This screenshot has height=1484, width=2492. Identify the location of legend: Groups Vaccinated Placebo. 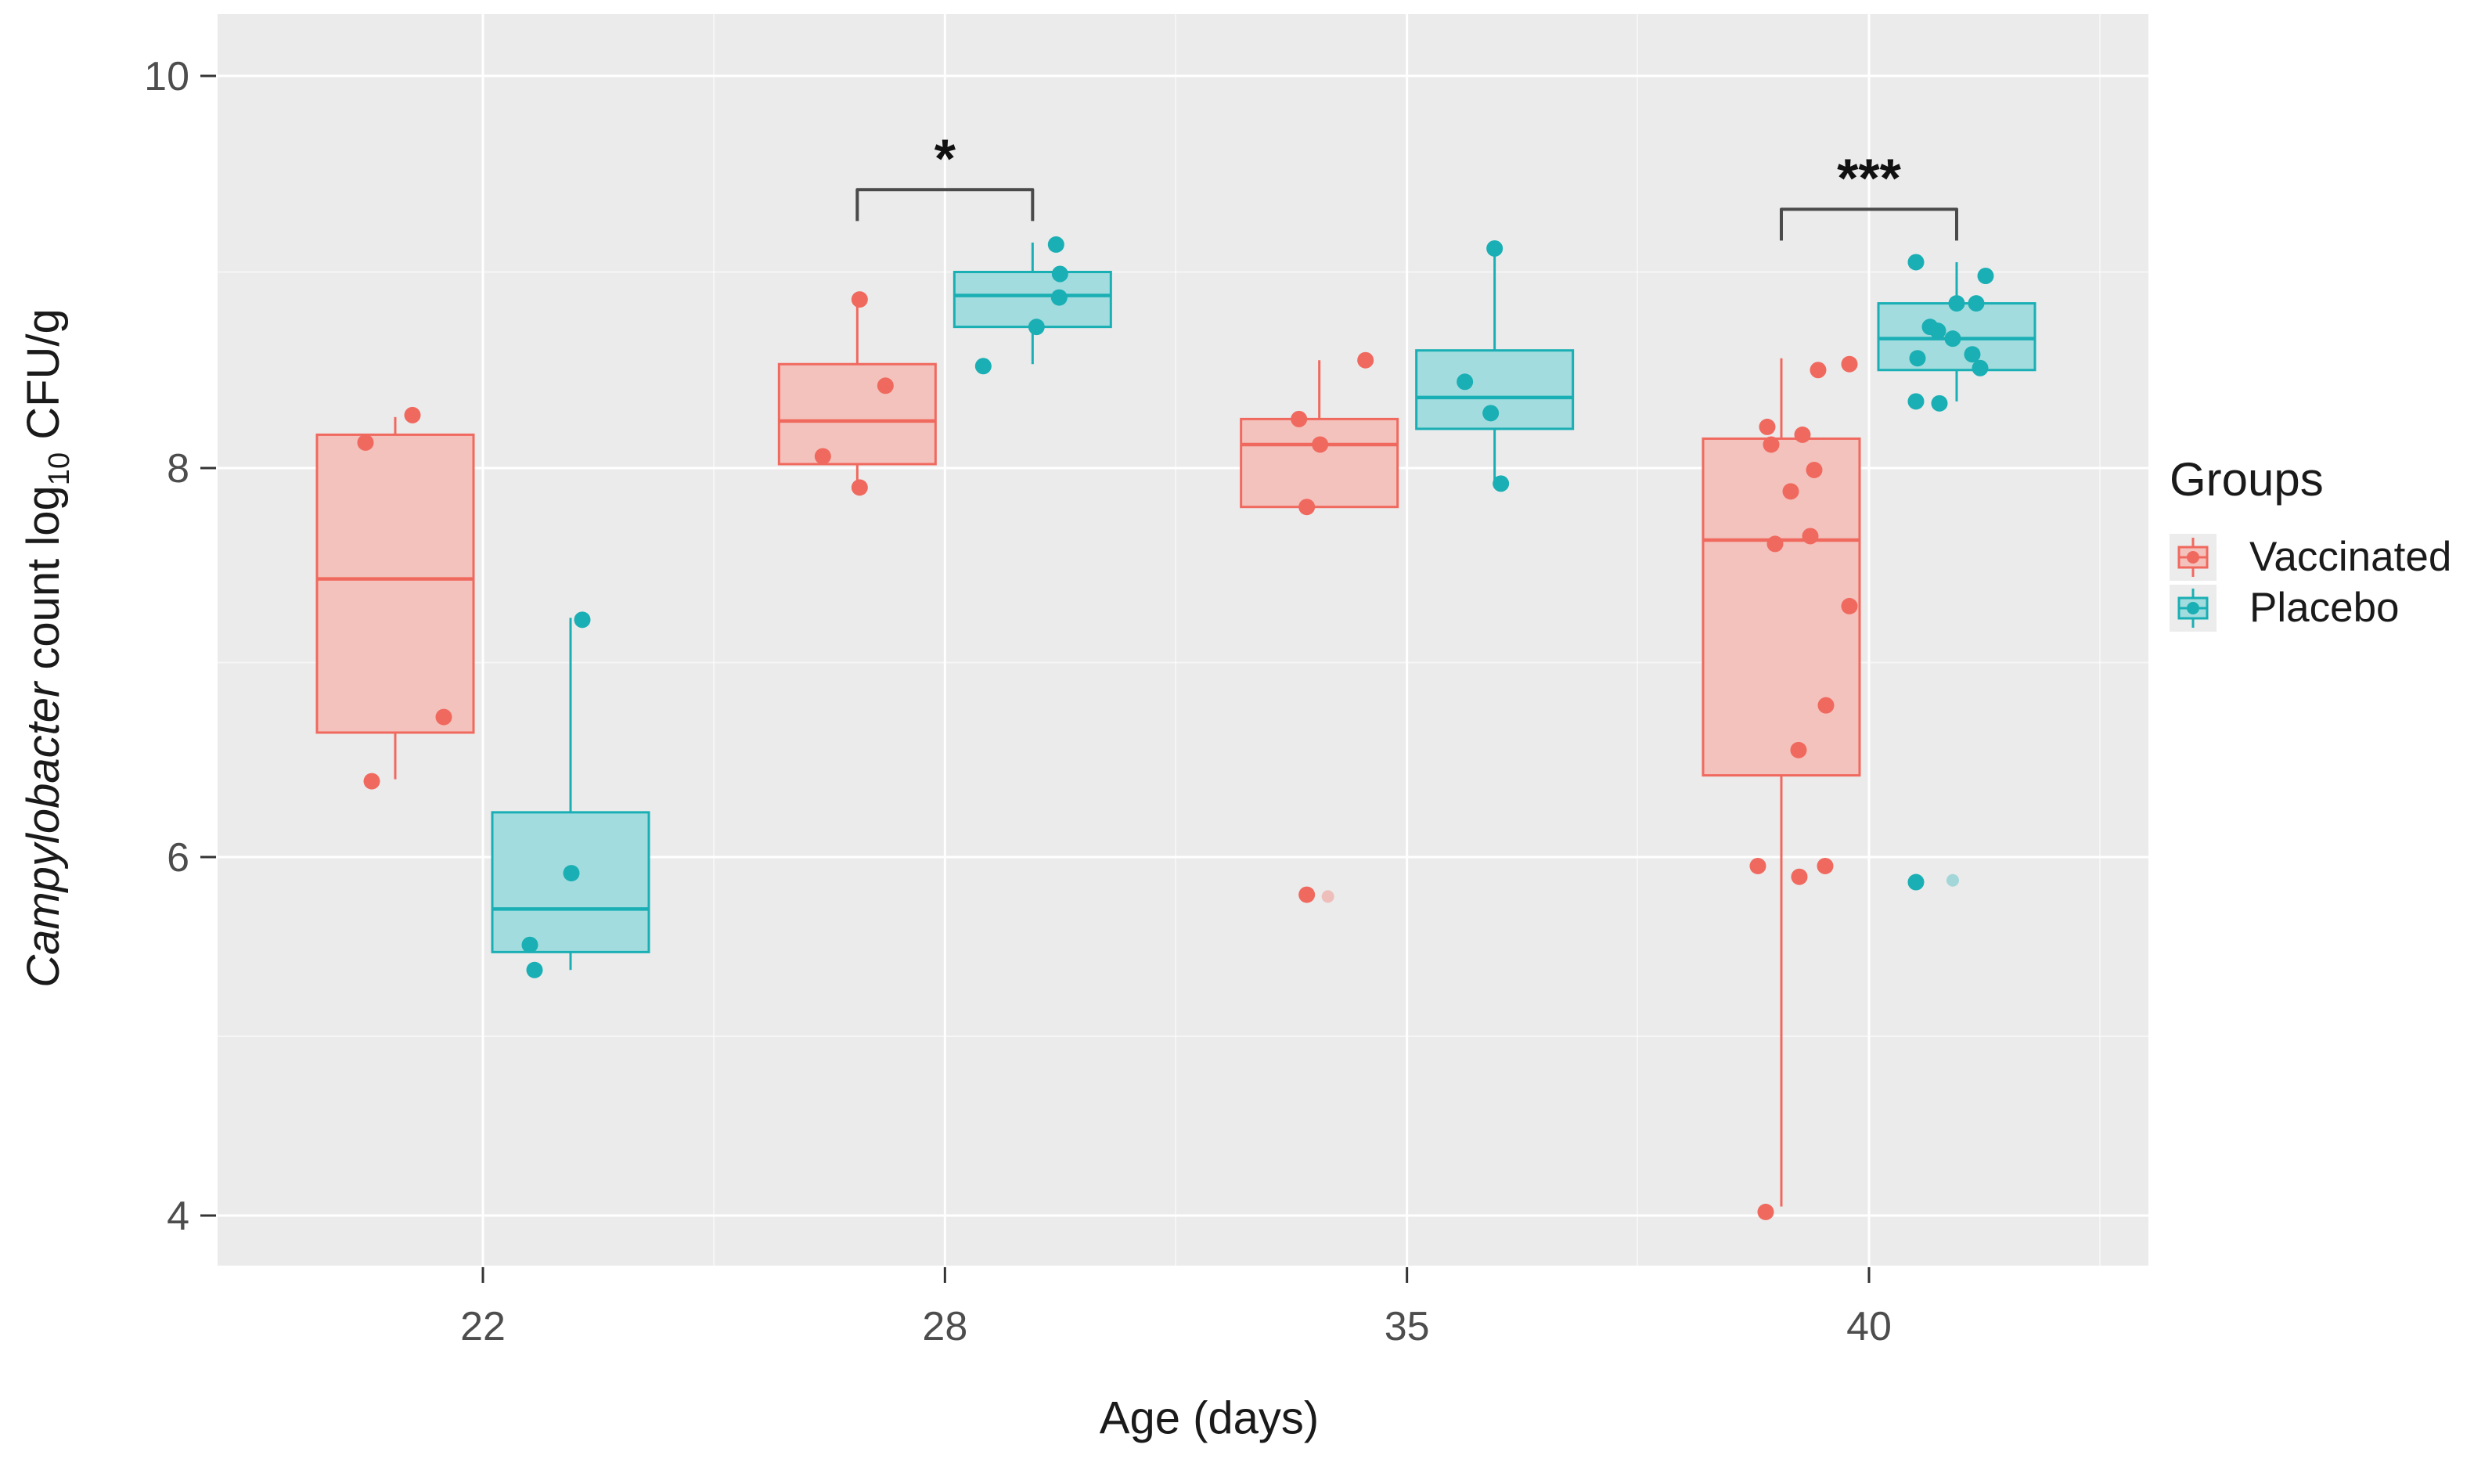
(2310, 543).